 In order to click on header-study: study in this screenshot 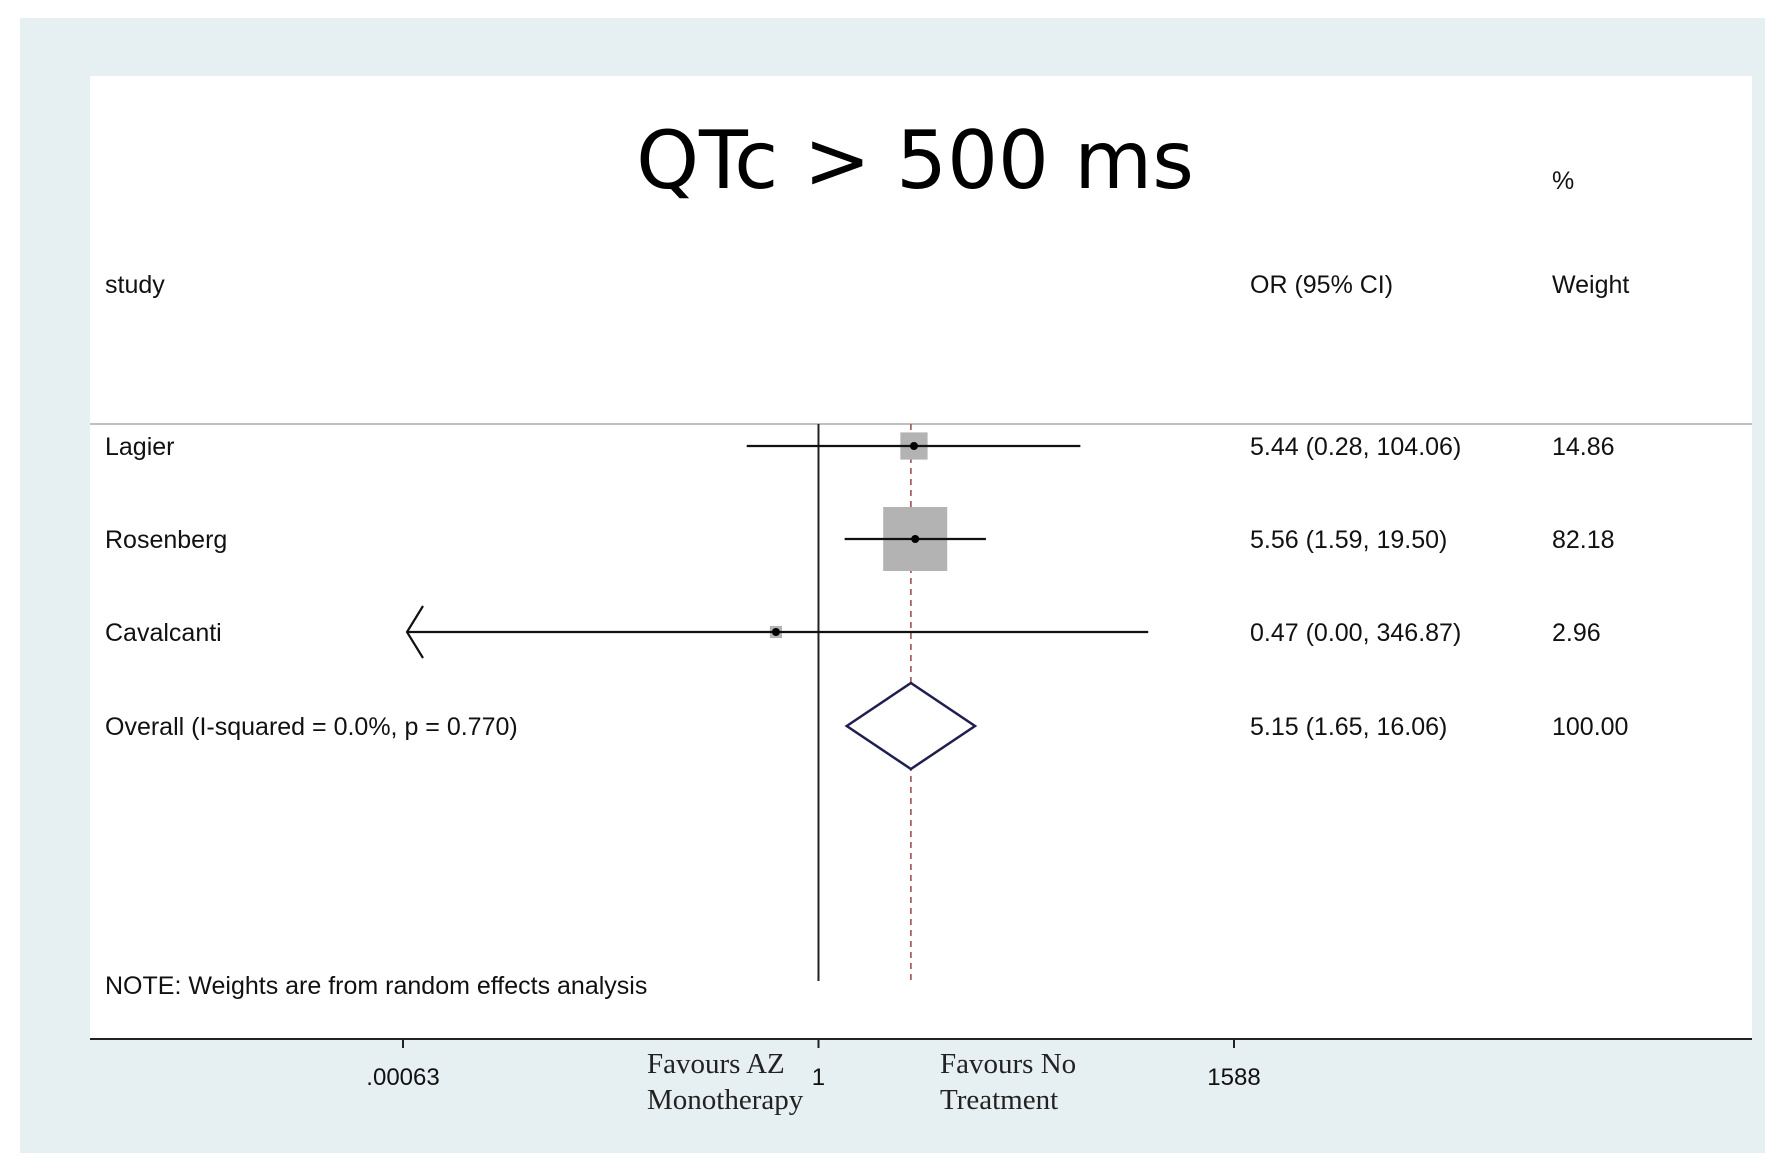, I will do `click(135, 285)`.